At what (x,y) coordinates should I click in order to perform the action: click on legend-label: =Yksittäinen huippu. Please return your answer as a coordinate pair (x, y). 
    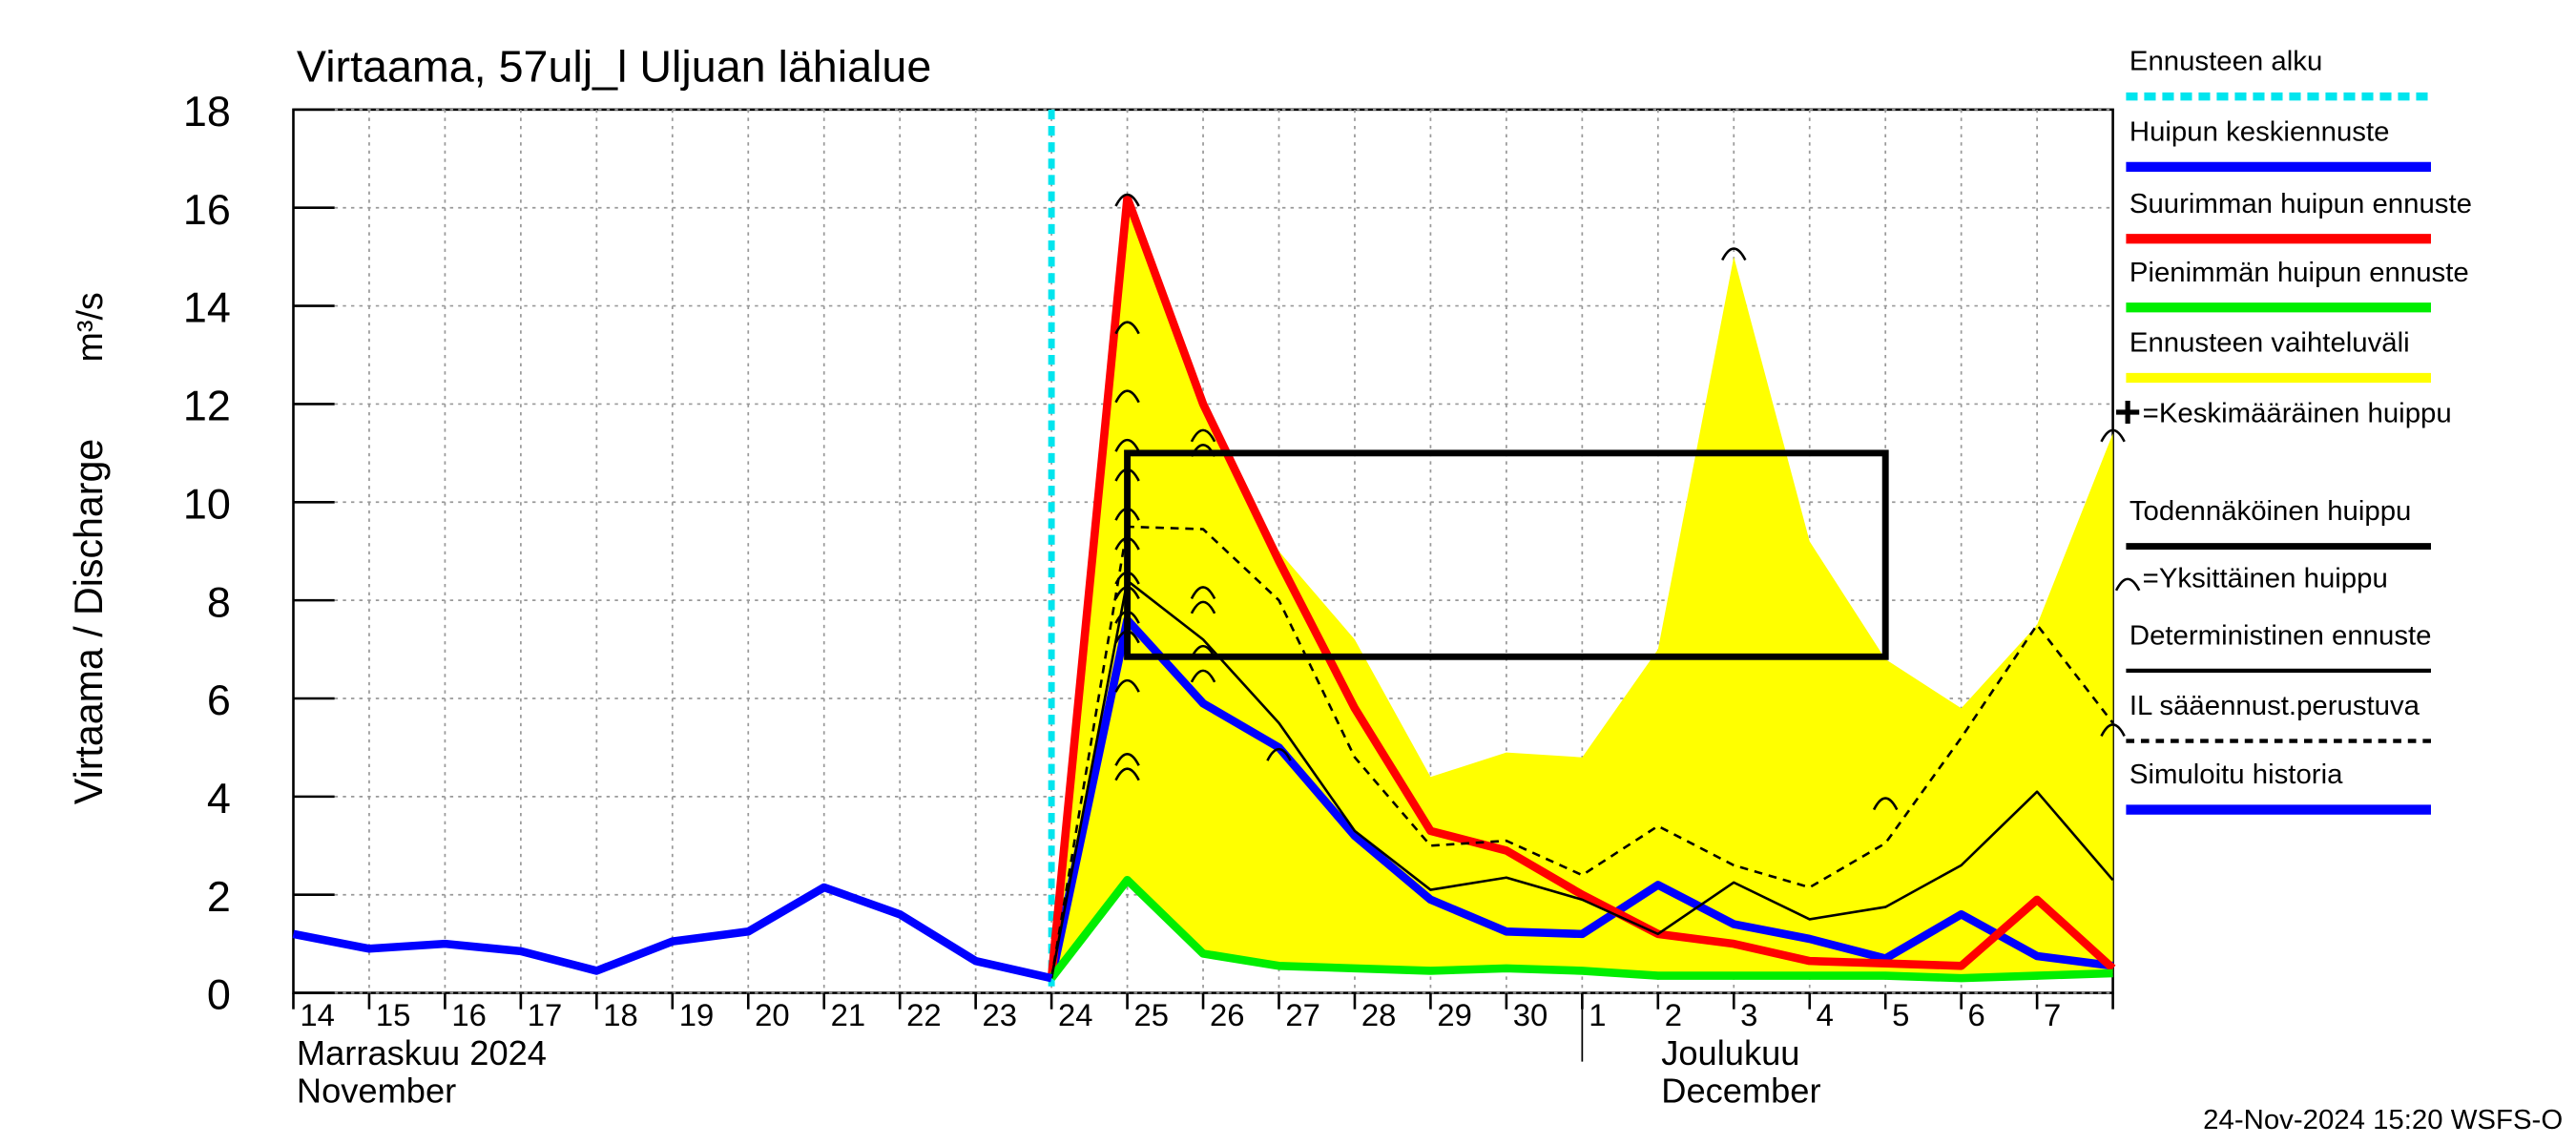
    Looking at the image, I should click on (2265, 579).